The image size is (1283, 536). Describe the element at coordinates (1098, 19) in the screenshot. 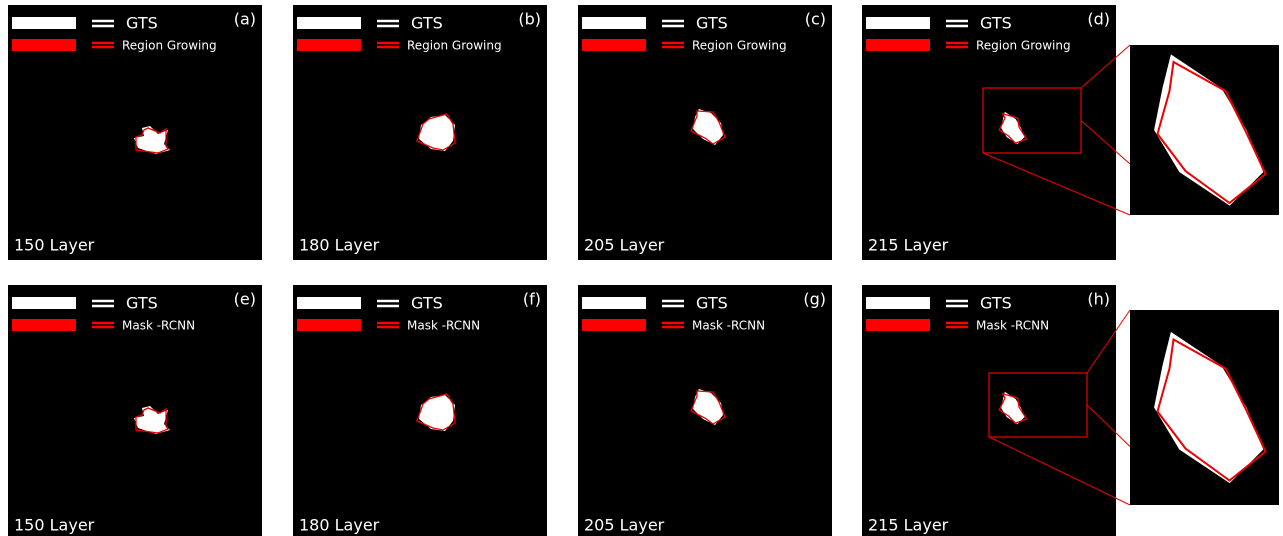

I see `panel-label: (d)` at that location.